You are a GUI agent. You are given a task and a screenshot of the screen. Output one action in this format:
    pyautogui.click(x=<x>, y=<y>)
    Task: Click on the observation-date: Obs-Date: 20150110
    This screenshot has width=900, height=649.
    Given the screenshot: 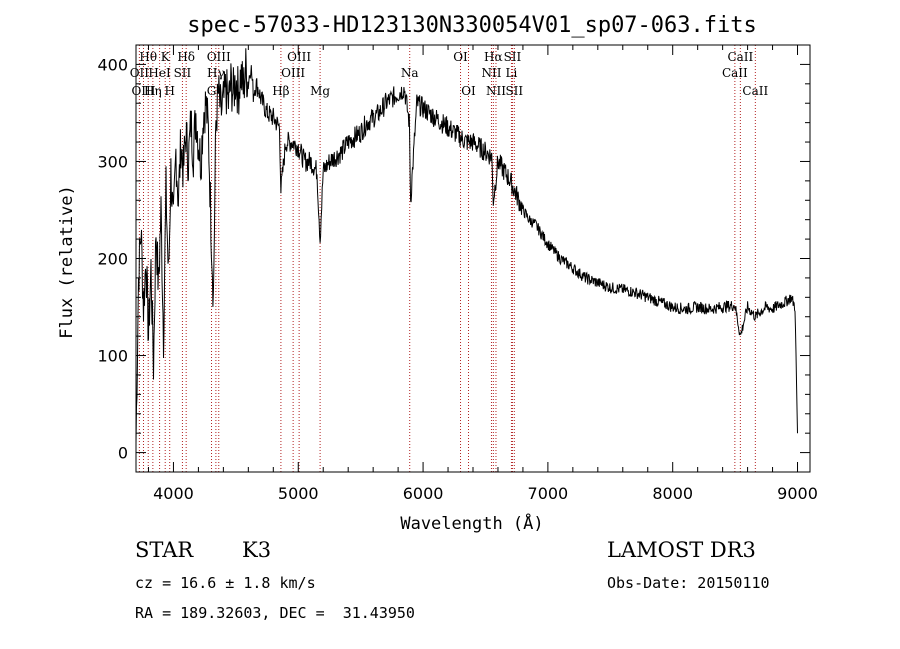 What is the action you would take?
    pyautogui.click(x=688, y=583)
    